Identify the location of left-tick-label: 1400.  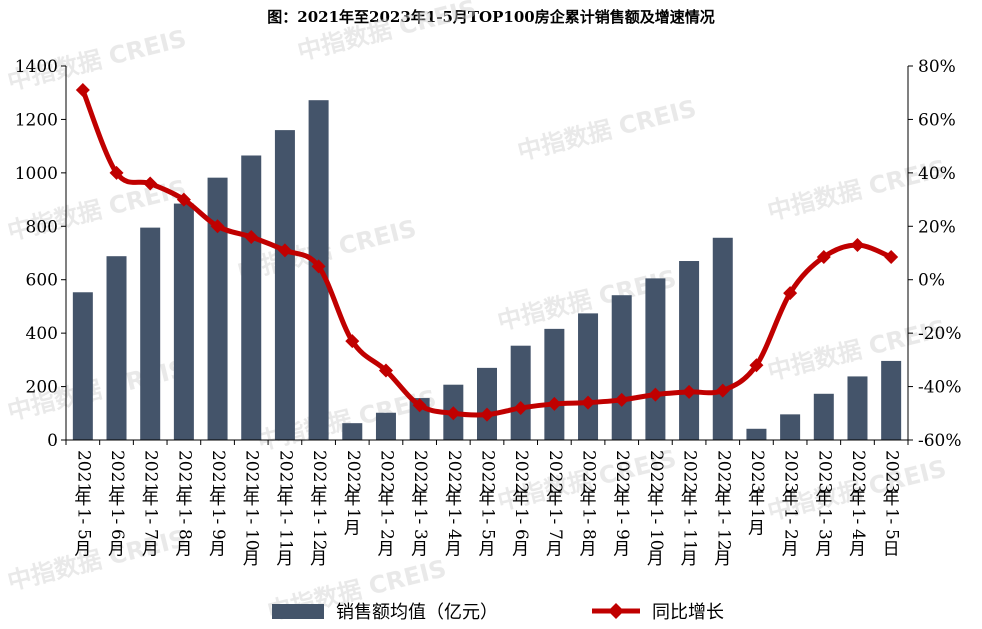
(36, 67).